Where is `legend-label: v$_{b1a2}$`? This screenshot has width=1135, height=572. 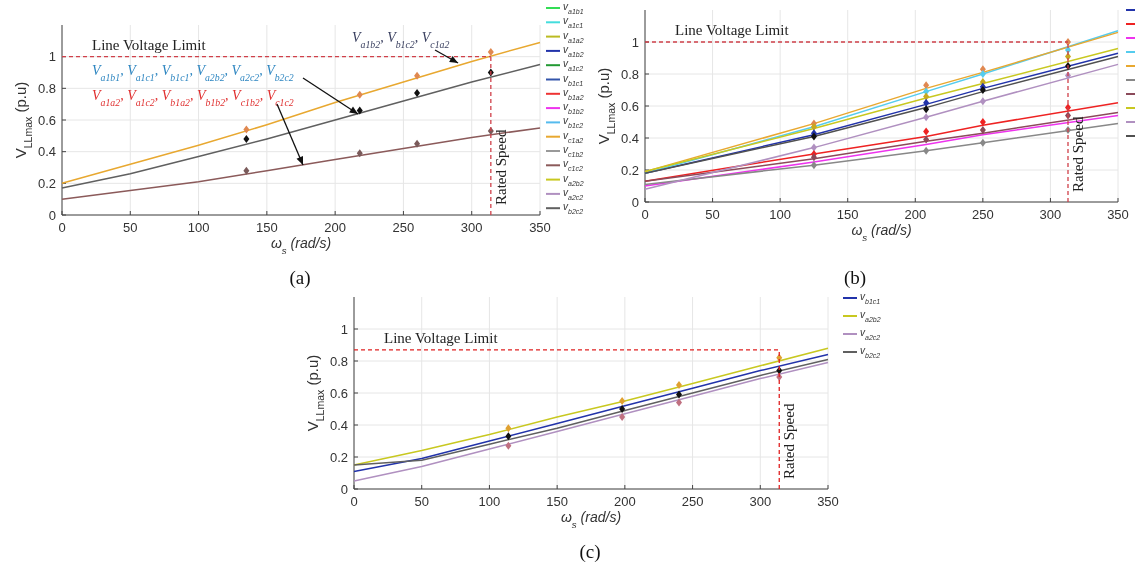
legend-label: v$_{b1a2}$ is located at coordinates (573, 93).